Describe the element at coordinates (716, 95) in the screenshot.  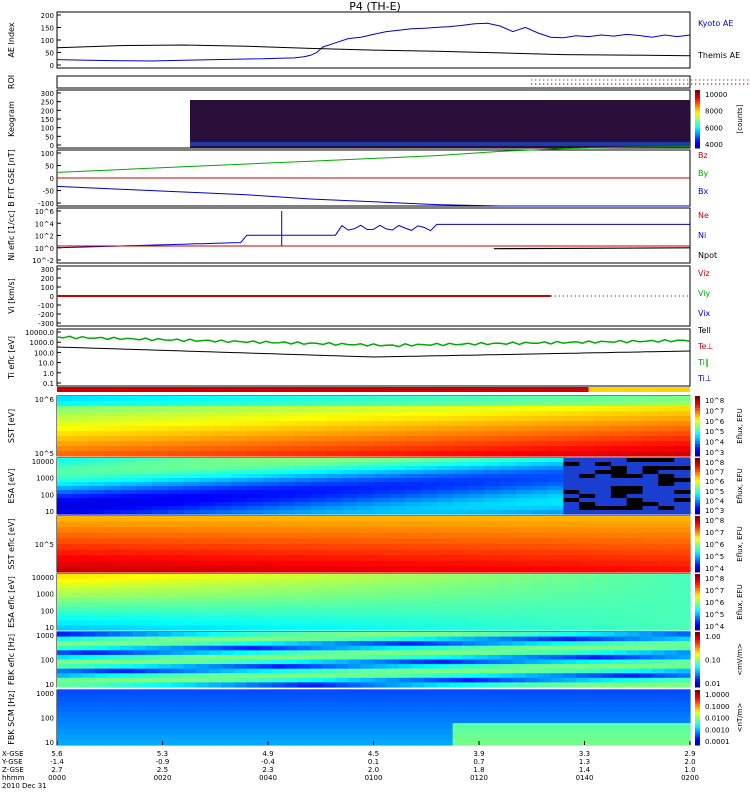
I see `colorbar-tick: 10000` at that location.